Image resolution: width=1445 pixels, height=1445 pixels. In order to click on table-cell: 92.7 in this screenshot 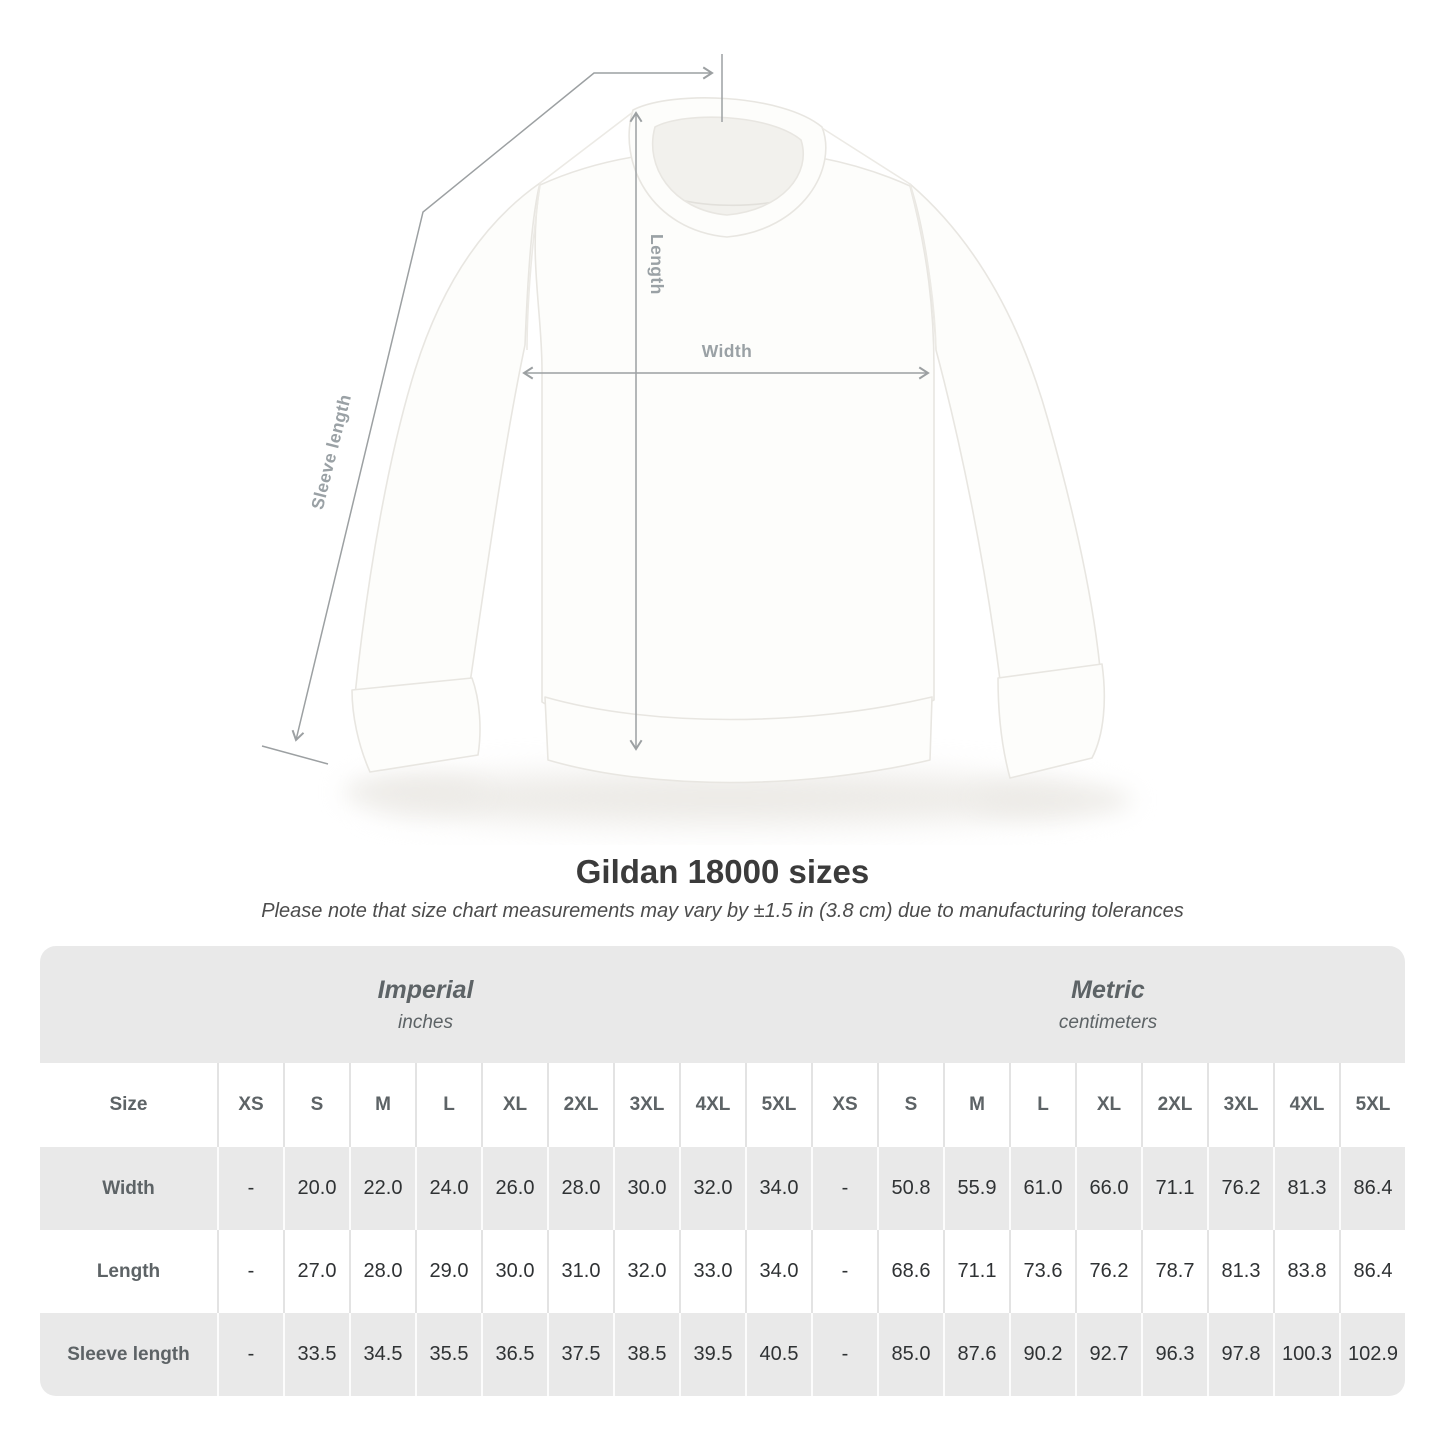, I will do `click(1108, 1354)`.